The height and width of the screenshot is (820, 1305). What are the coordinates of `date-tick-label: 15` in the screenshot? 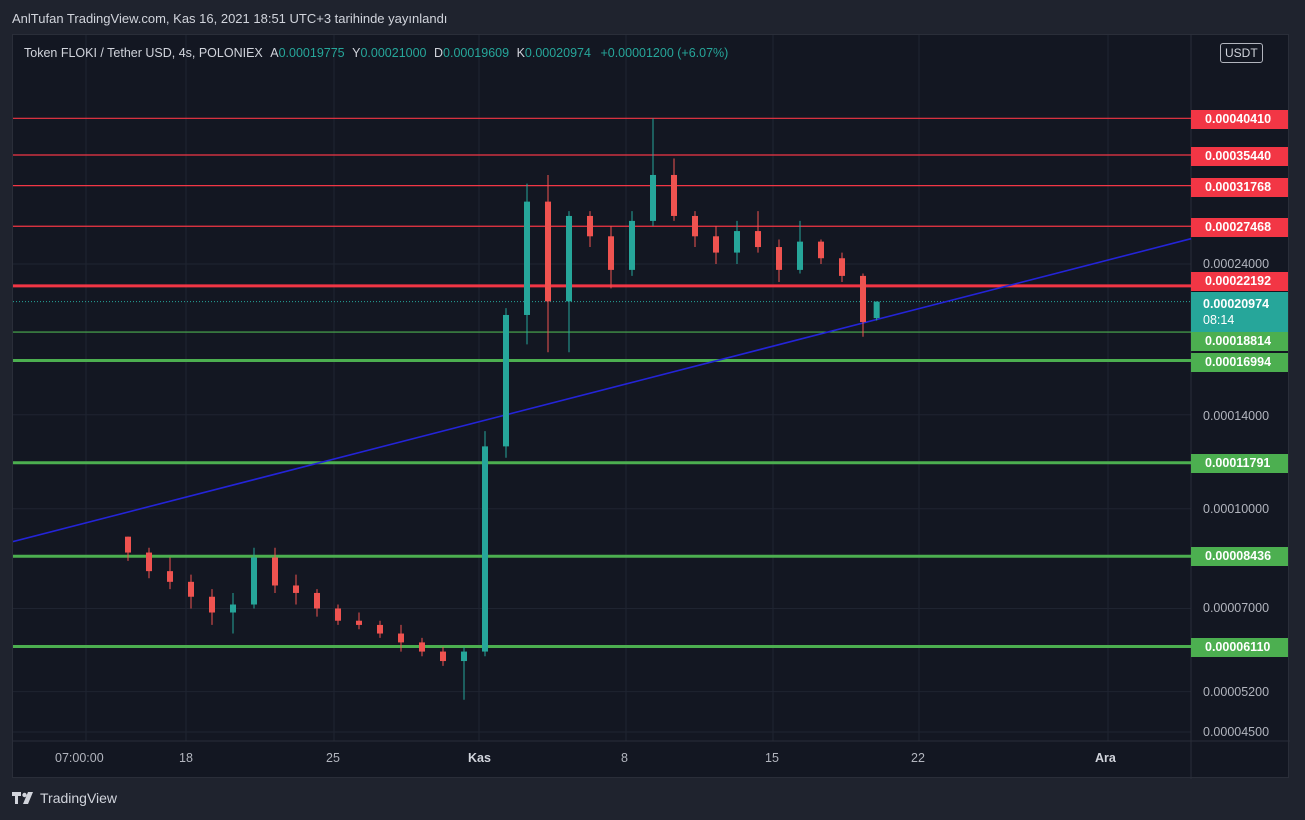 It's located at (772, 758).